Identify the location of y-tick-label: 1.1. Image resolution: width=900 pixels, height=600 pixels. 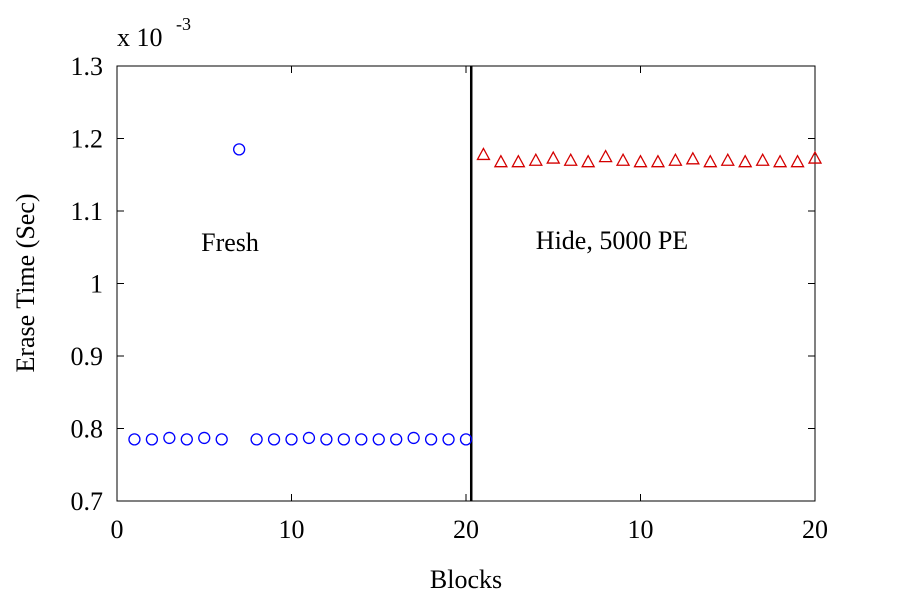
(87, 211).